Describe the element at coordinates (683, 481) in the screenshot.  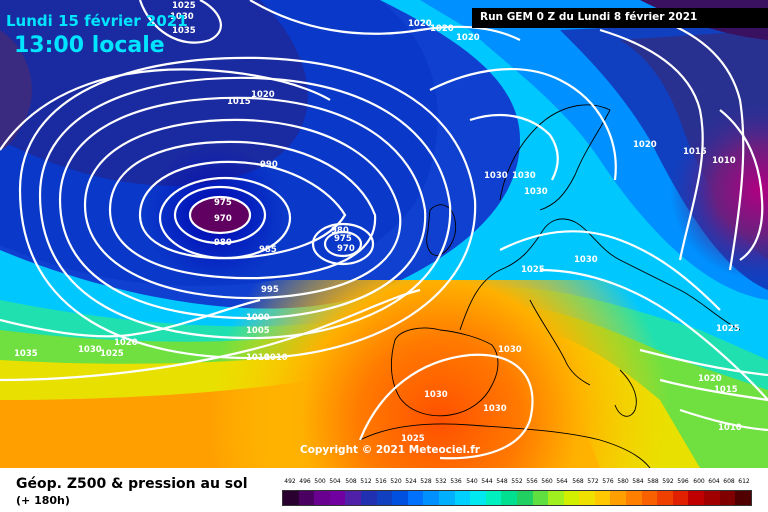
I see `color-scale-tick-label: 596` at that location.